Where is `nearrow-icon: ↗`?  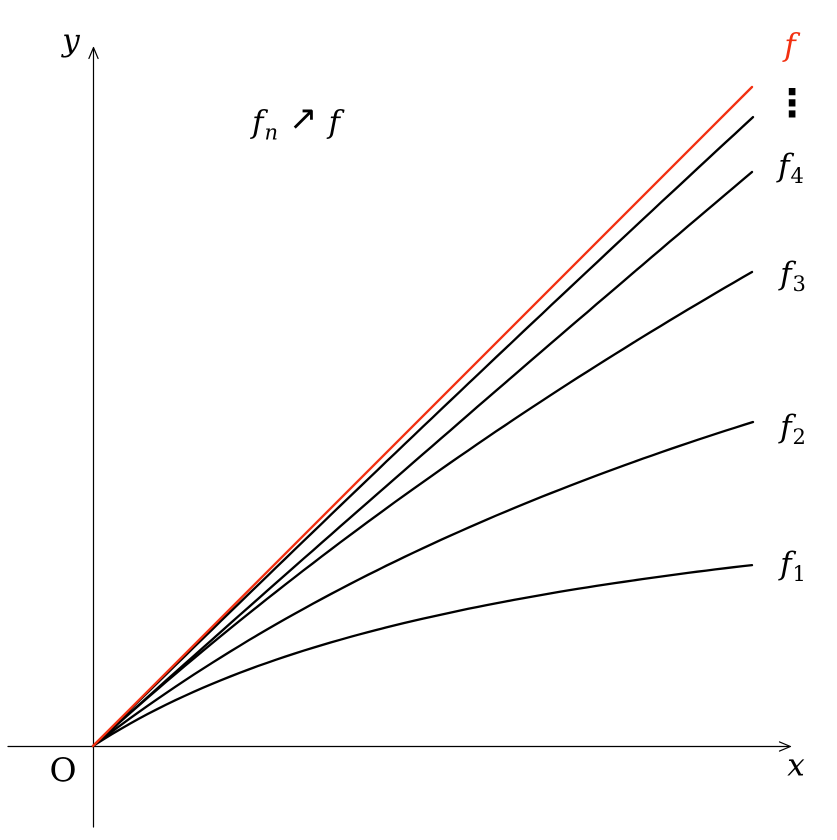 nearrow-icon: ↗ is located at coordinates (303, 118).